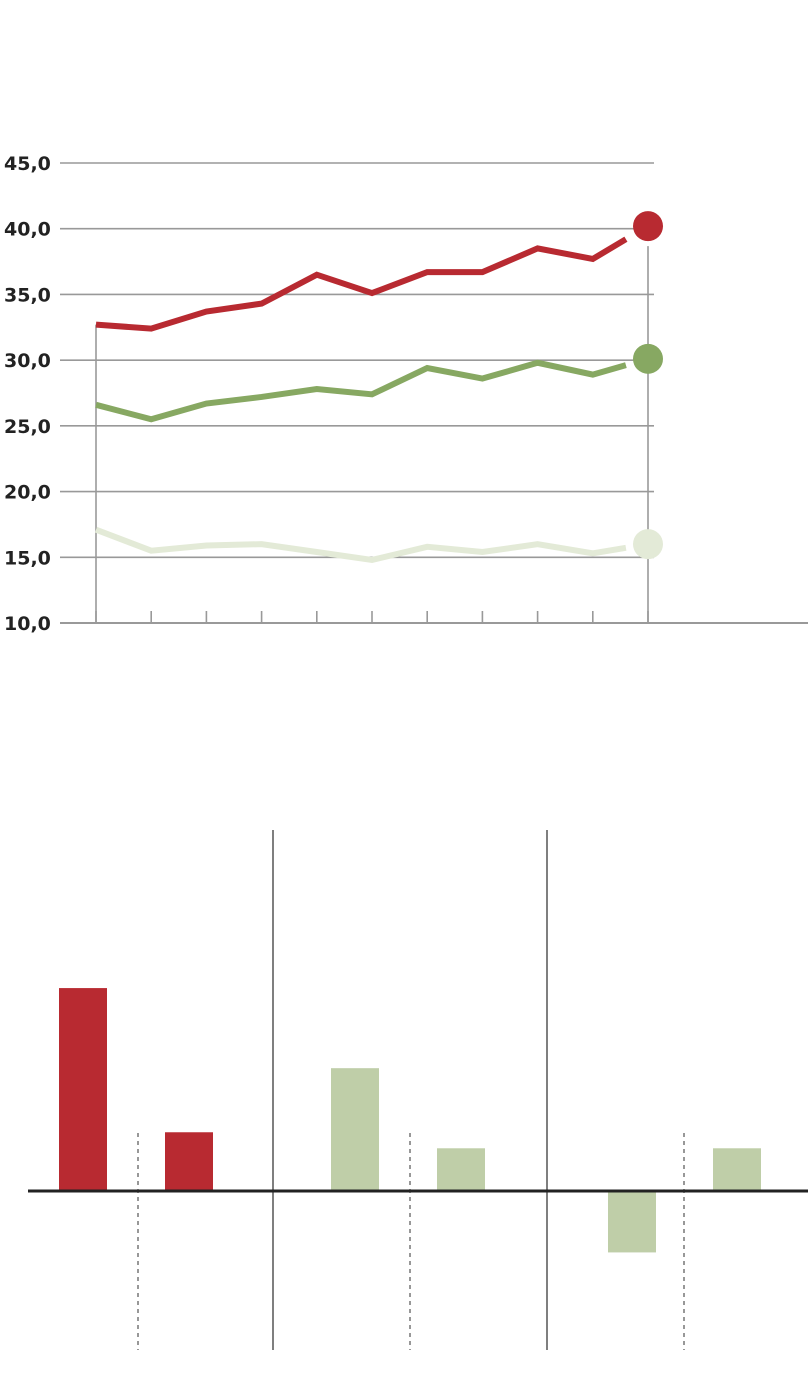  I want to click on series-pale-end-marker, so click(648, 544).